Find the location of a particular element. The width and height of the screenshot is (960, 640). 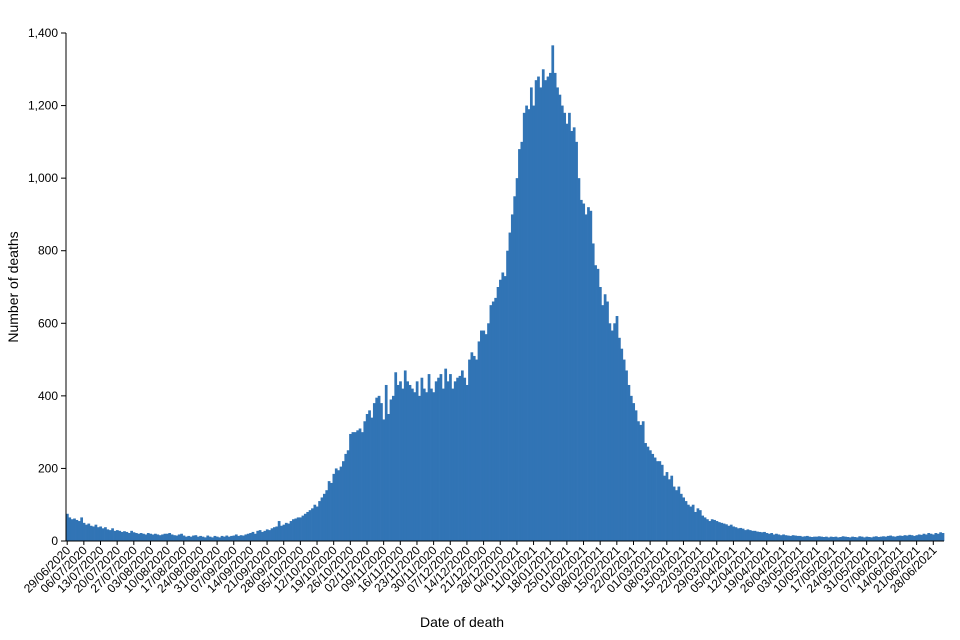

x-axis-title: Date of death is located at coordinates (462, 622).